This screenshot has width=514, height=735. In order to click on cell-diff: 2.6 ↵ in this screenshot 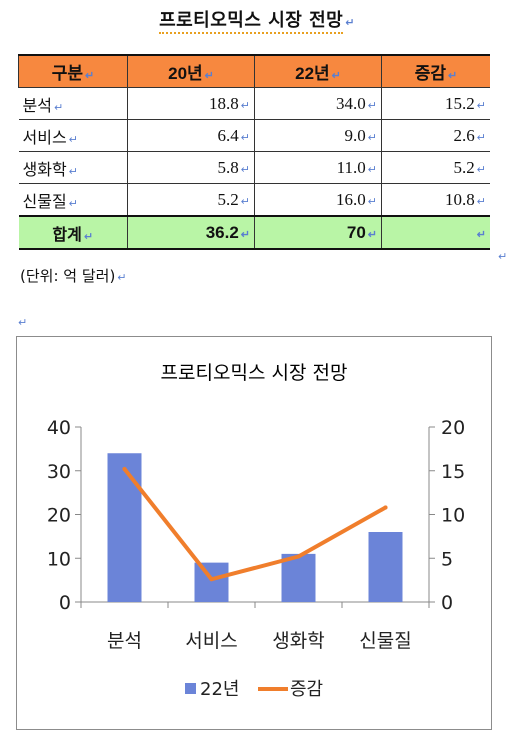, I will do `click(435, 135)`.